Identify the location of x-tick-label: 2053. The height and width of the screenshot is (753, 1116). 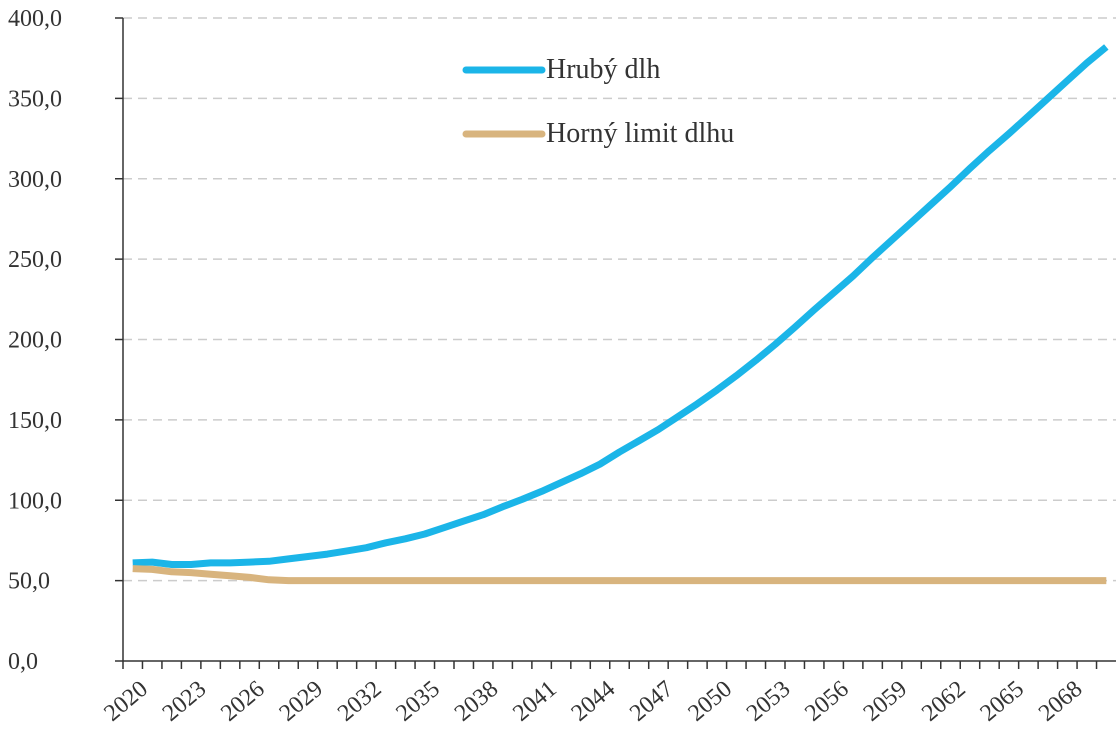
(768, 701).